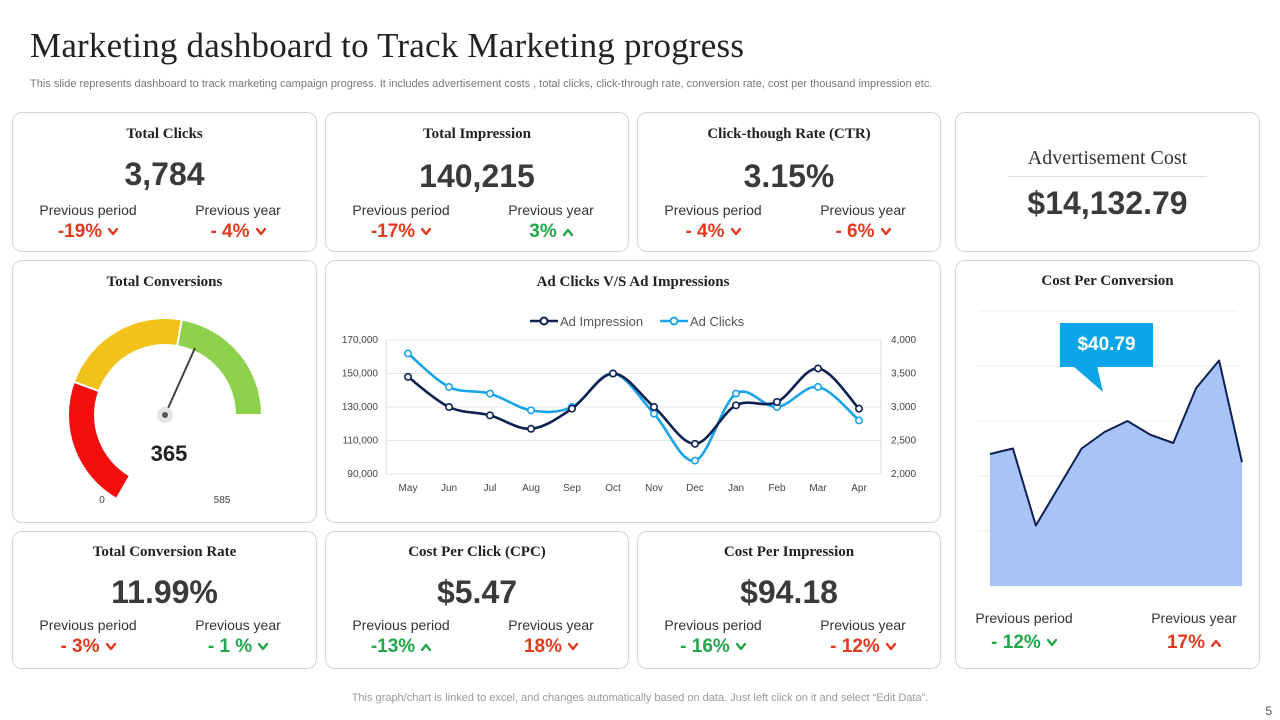  What do you see at coordinates (164, 134) in the screenshot?
I see `card-title: Total Clicks` at bounding box center [164, 134].